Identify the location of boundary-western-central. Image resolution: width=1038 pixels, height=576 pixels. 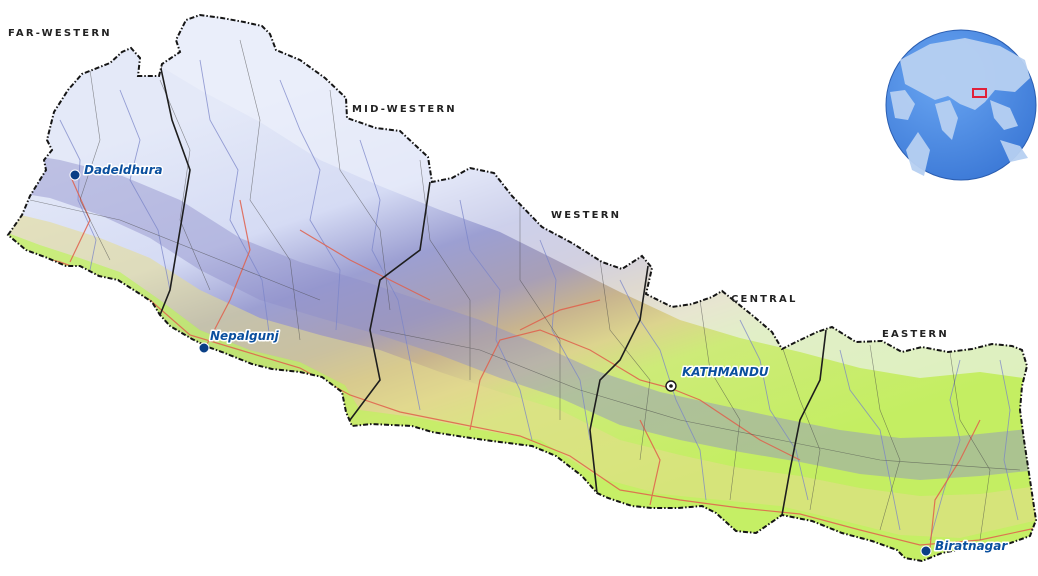
(619, 379).